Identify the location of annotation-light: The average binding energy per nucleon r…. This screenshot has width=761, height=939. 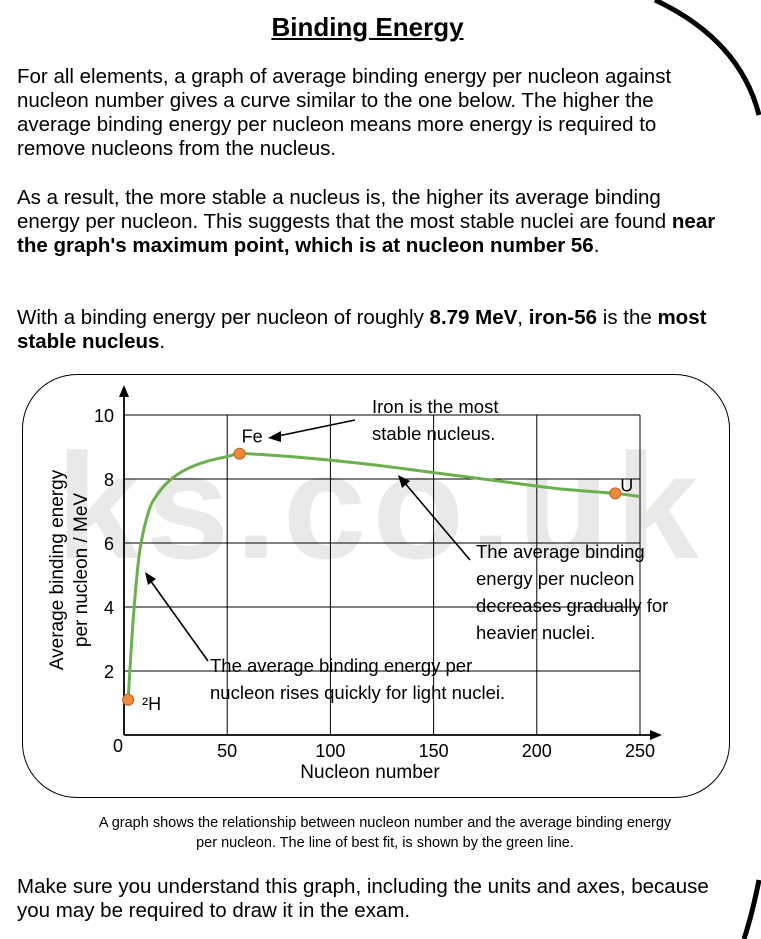
(357, 679).